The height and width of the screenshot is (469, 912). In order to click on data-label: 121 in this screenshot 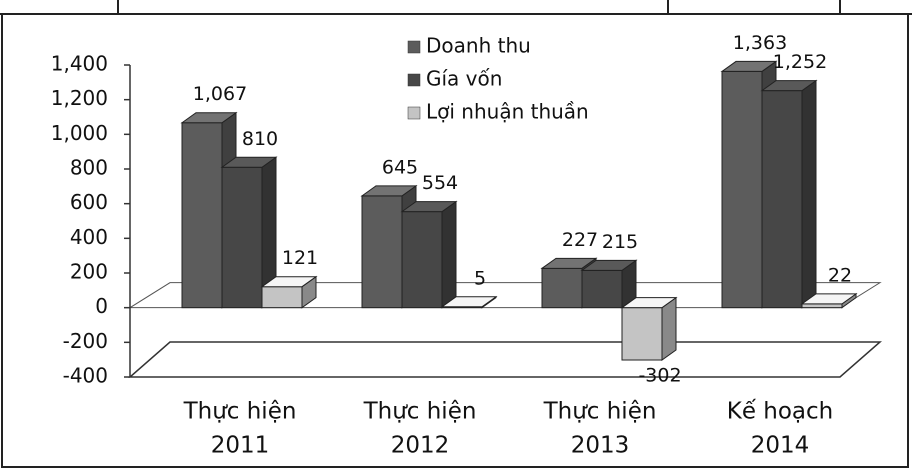, I will do `click(300, 258)`.